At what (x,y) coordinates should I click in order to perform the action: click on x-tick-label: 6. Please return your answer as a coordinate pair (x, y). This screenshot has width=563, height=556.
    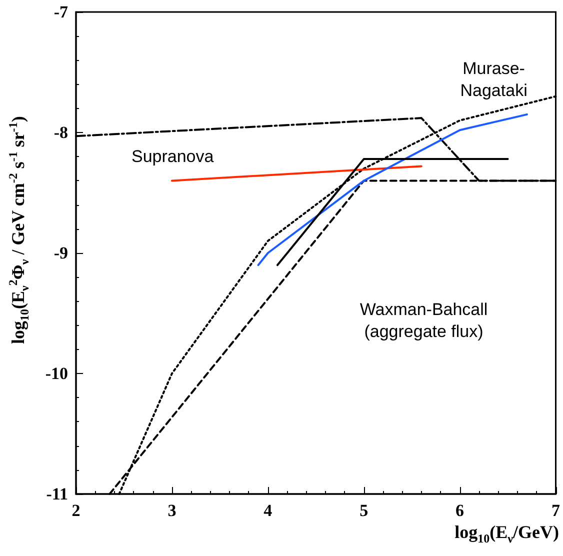
    Looking at the image, I should click on (460, 510).